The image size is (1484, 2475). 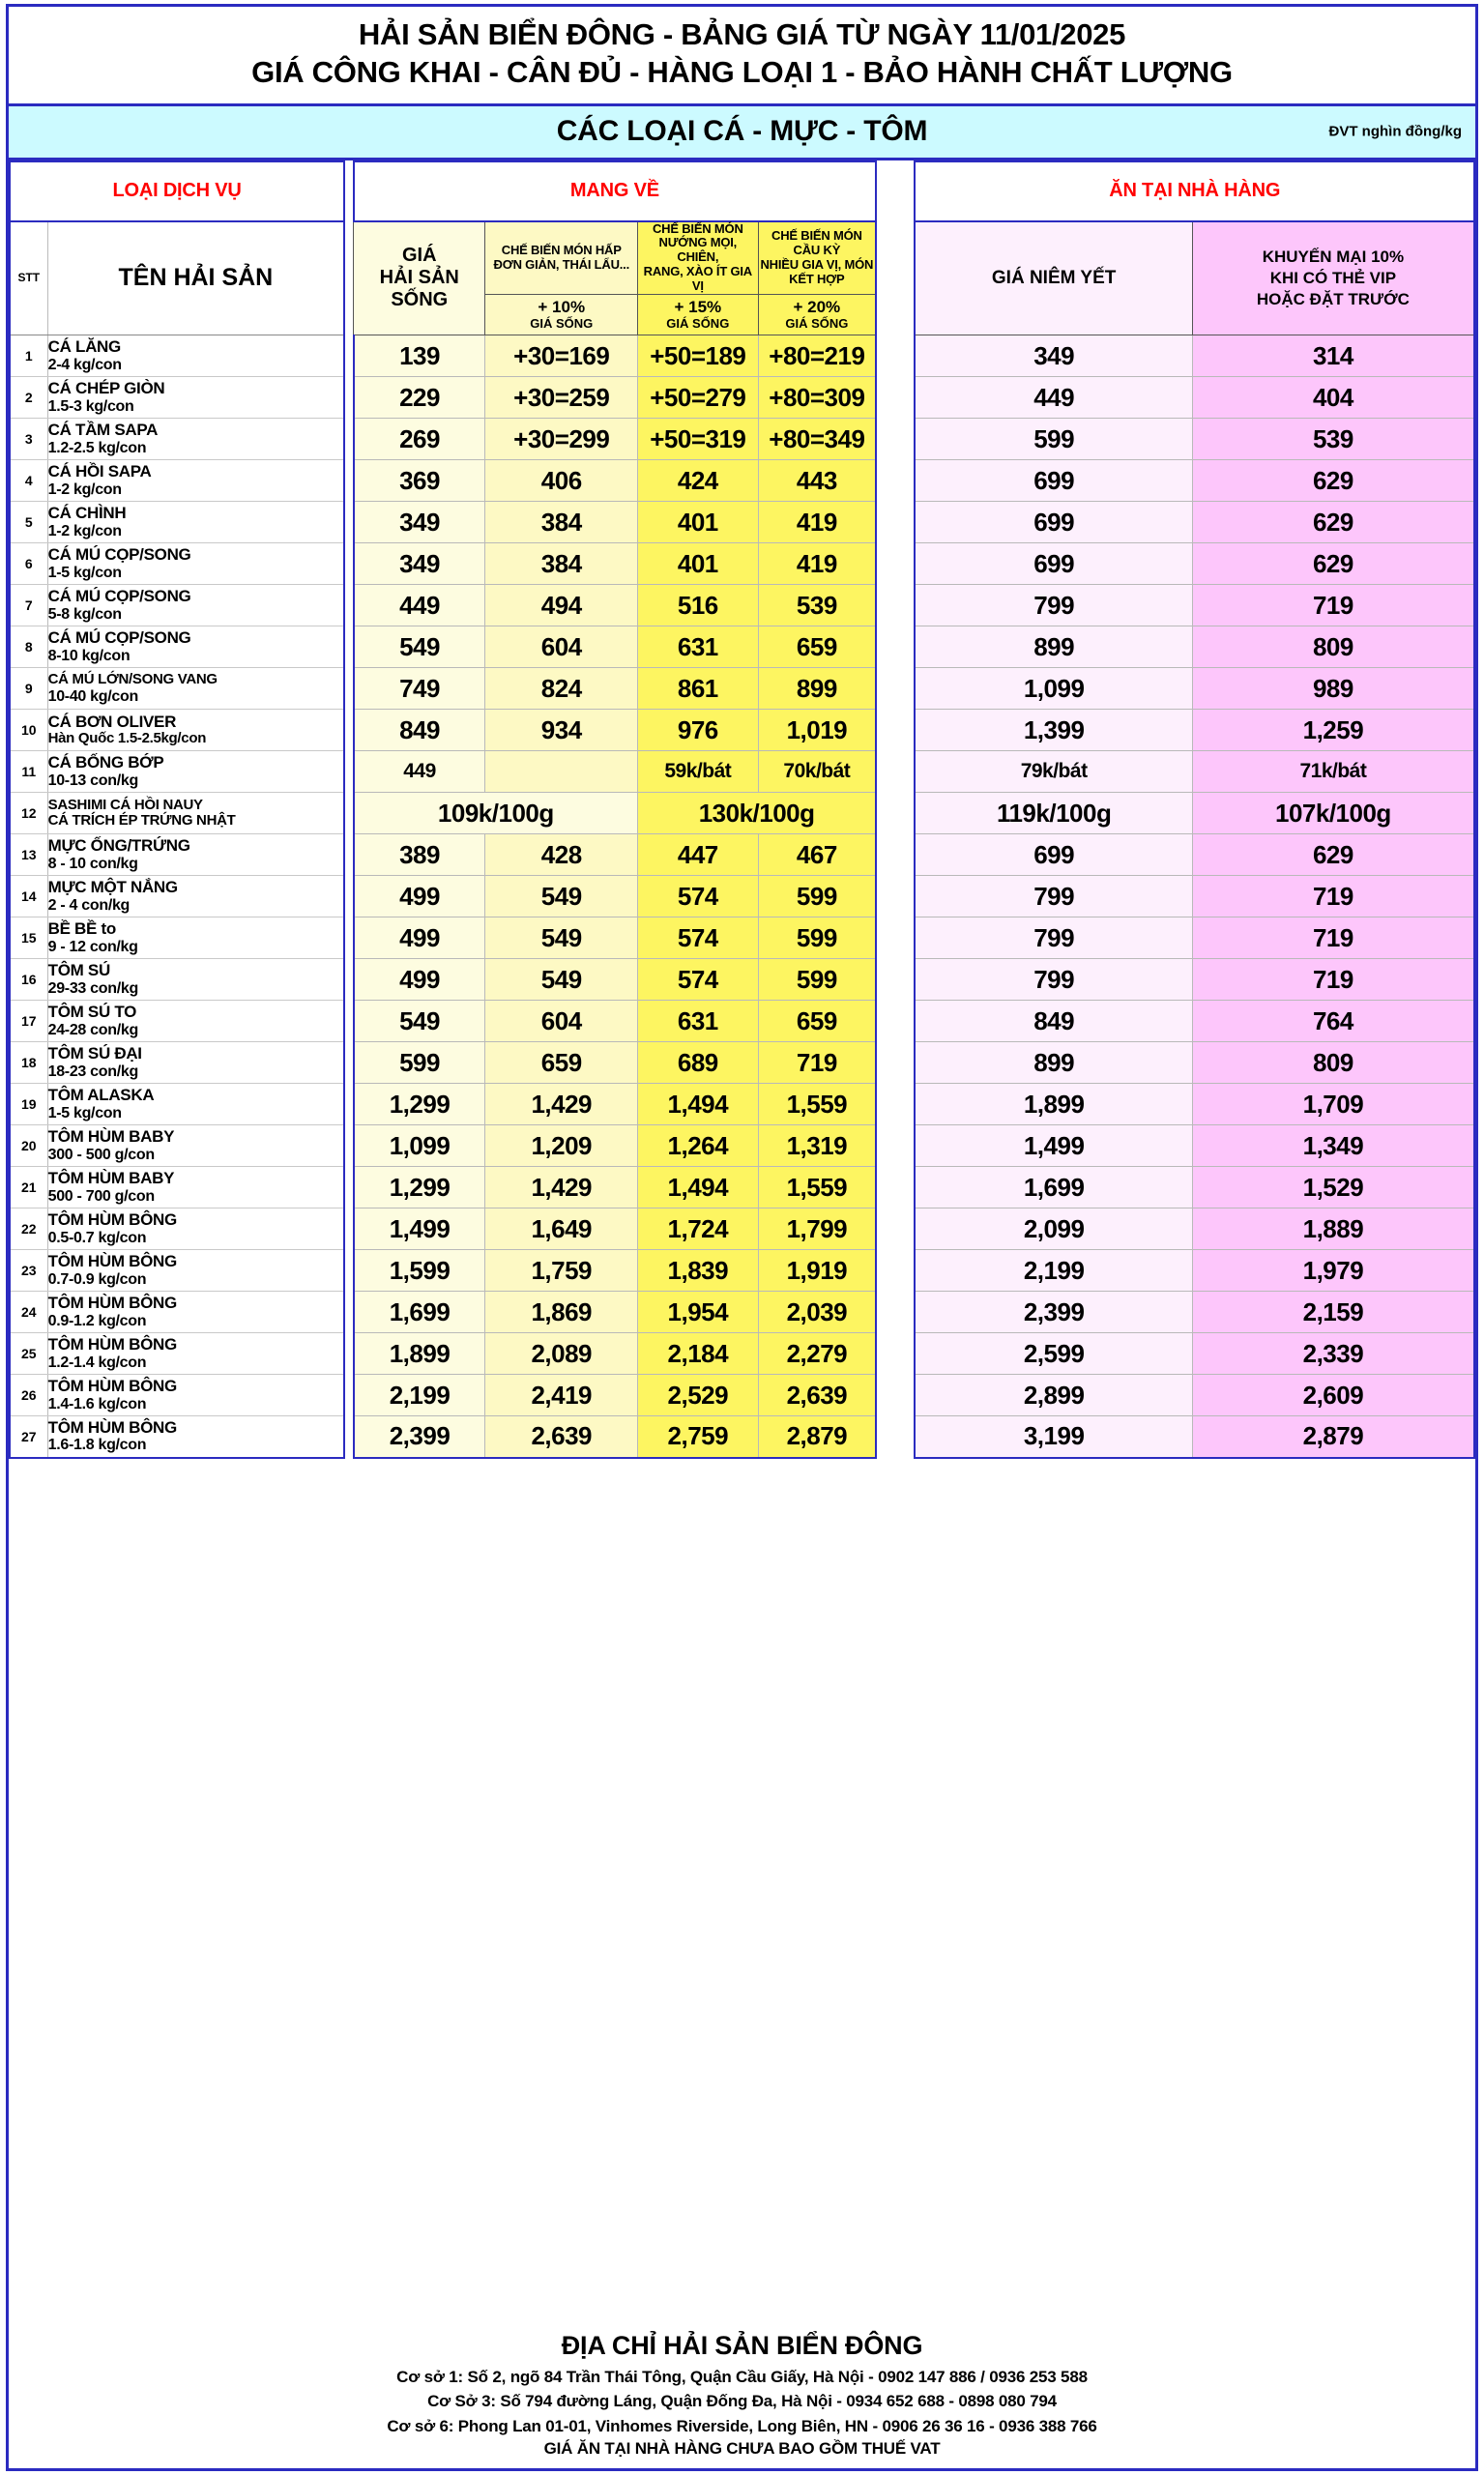 What do you see at coordinates (1333, 298) in the screenshot?
I see `promo-line3: HOẶC ĐẶT TRƯỚC` at bounding box center [1333, 298].